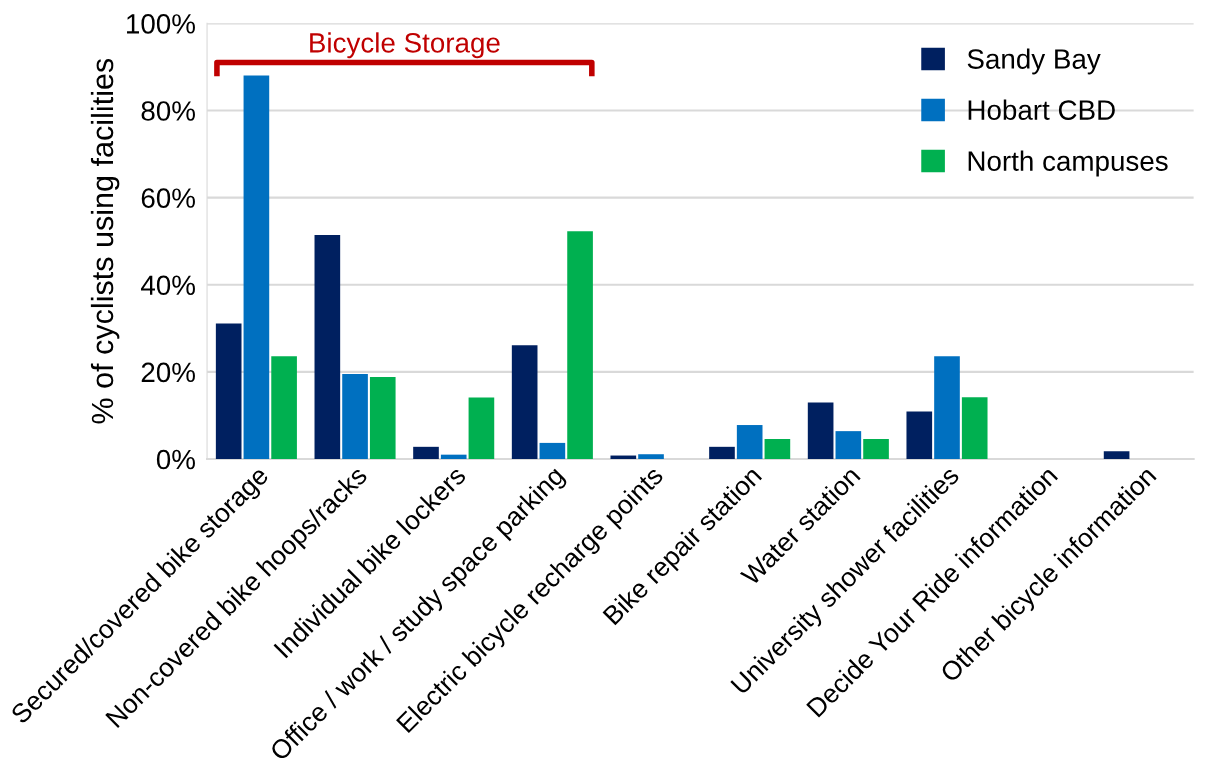 The height and width of the screenshot is (778, 1218). What do you see at coordinates (405, 45) in the screenshot?
I see `annotation: Bicycle Storage` at bounding box center [405, 45].